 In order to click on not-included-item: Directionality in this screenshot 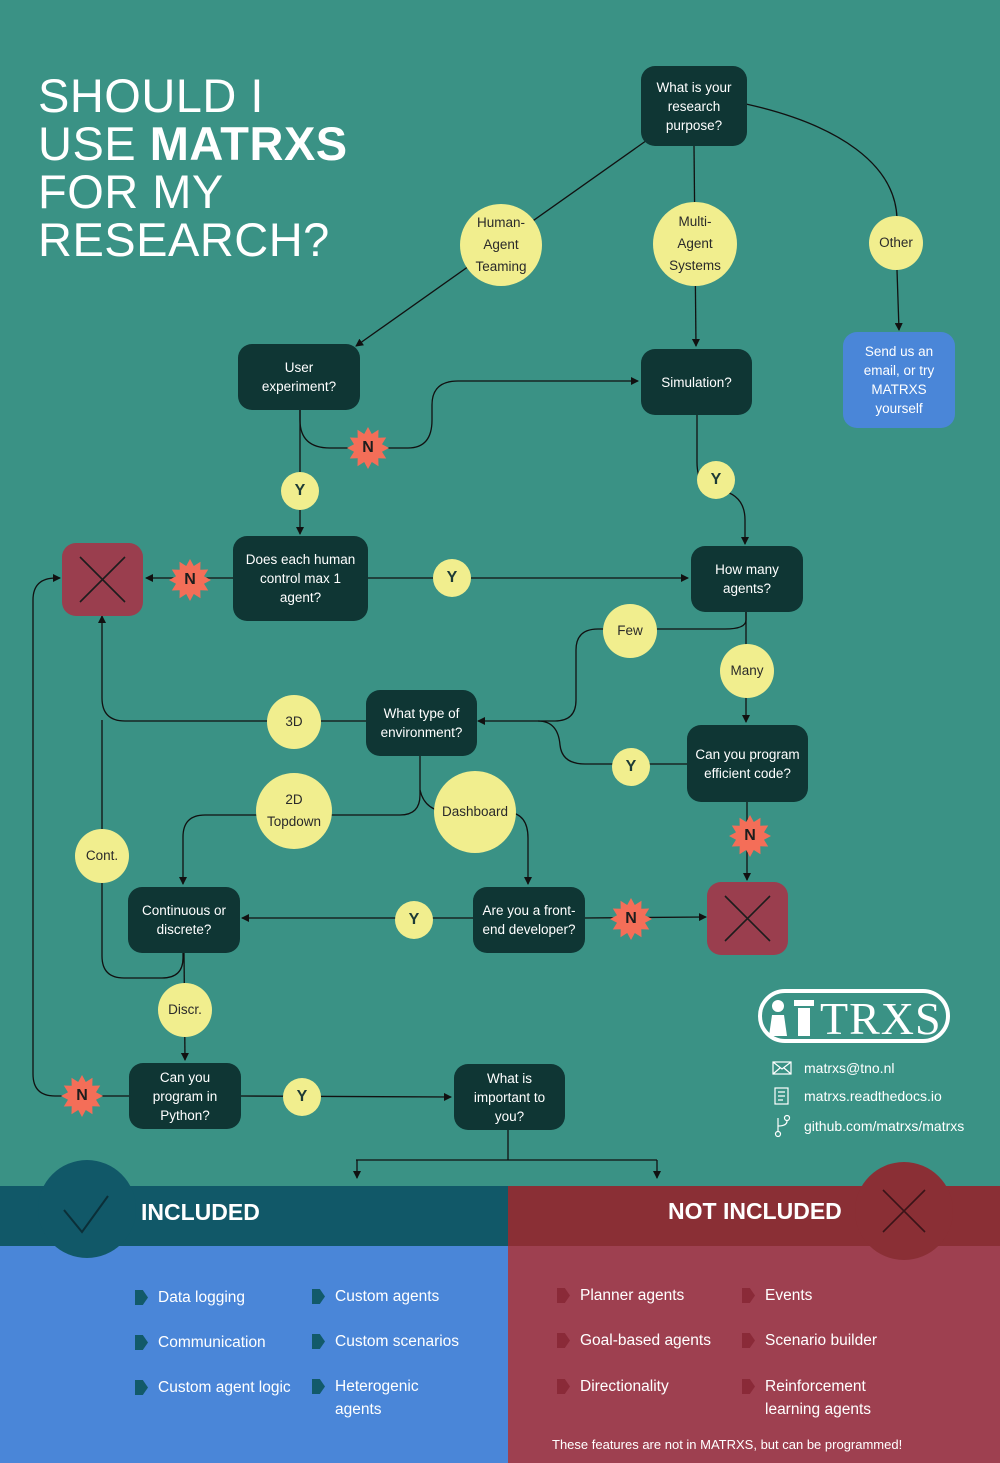, I will do `click(648, 1386)`.